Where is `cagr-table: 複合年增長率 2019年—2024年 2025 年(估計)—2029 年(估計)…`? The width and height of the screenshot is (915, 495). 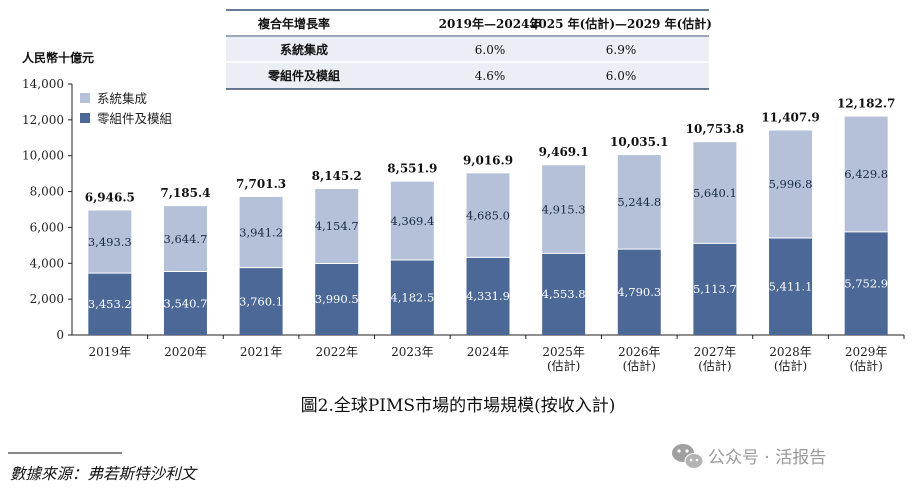
cagr-table: 複合年增長率 2019年—2024年 2025 年(估計)—2029 年(估計)… is located at coordinates (469, 49).